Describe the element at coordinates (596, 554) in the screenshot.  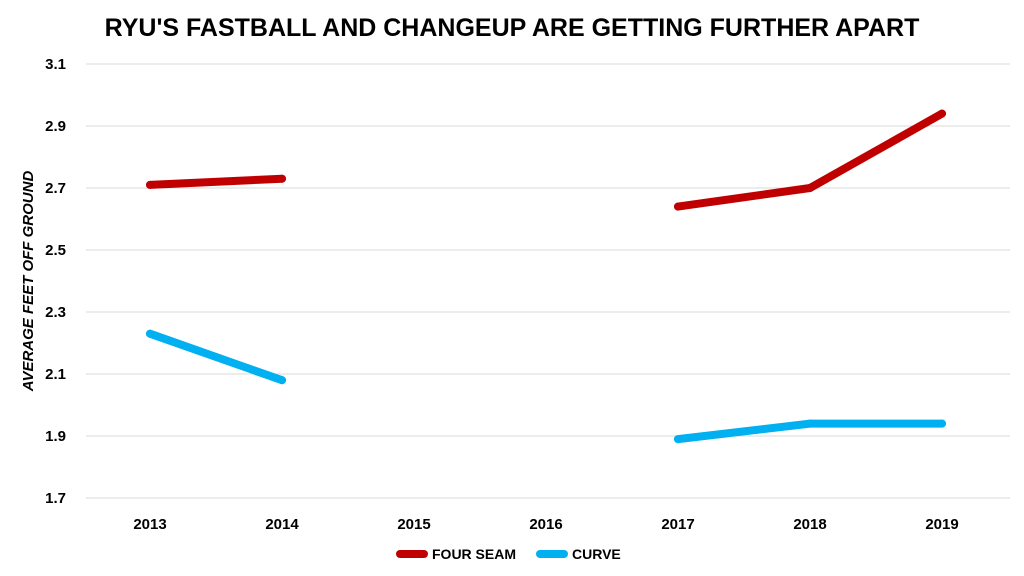
I see `legend-label: CURVE` at that location.